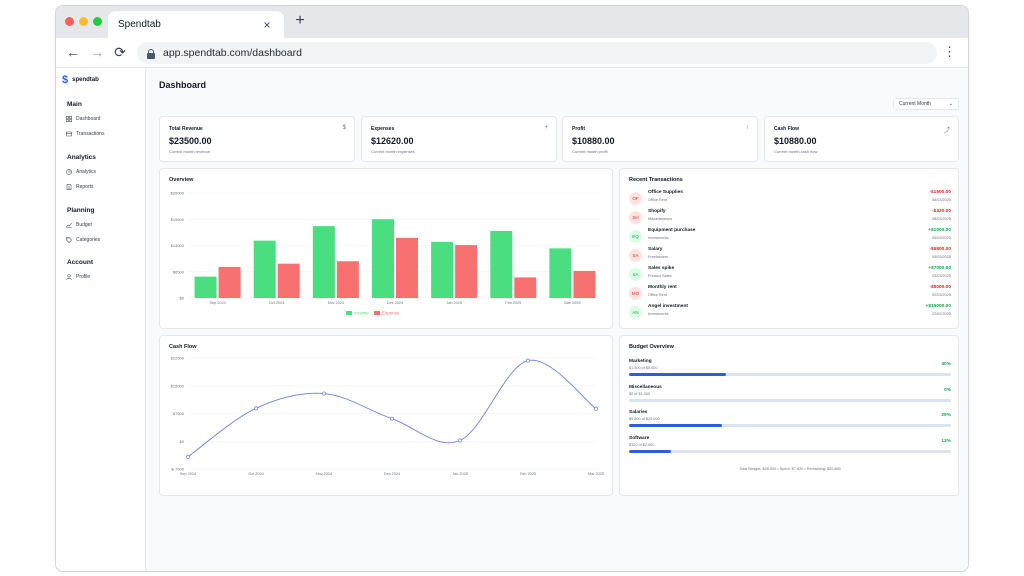  I want to click on address-bar: app.spendtab.com/dashboard, so click(537, 53).